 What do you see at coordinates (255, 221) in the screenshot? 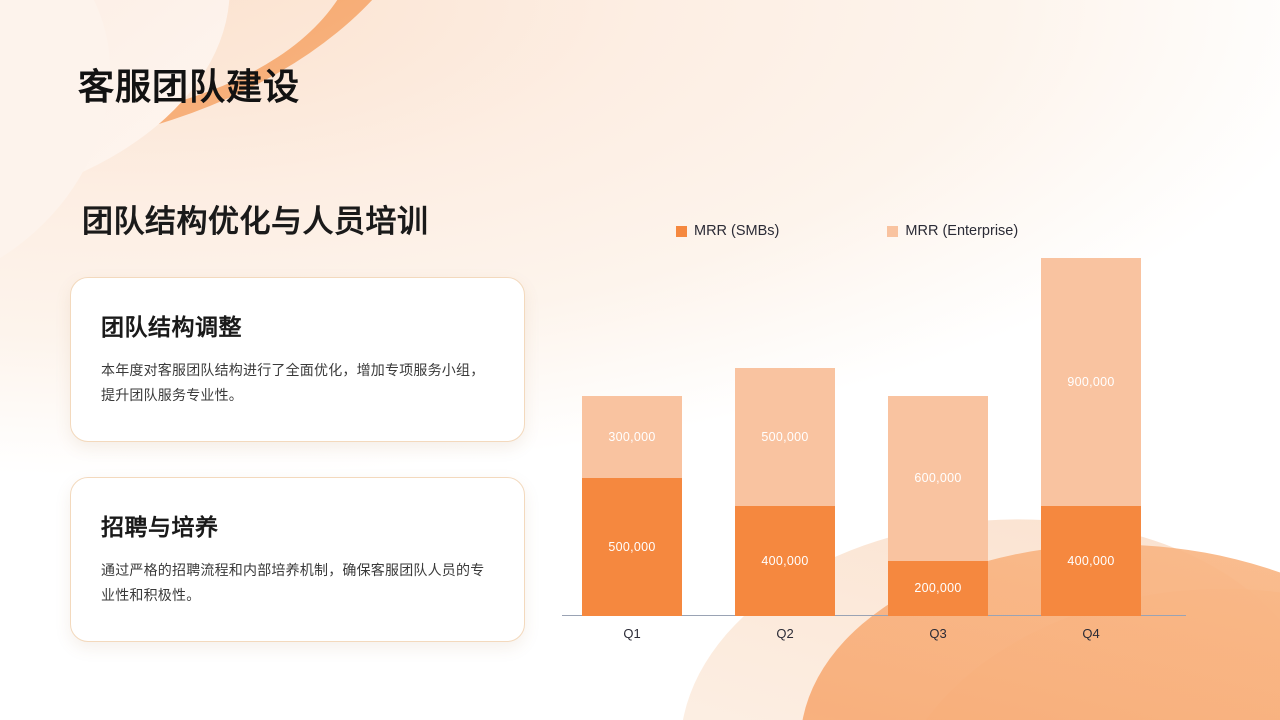
I see `section-heading: 团队结构优化与人员培训` at bounding box center [255, 221].